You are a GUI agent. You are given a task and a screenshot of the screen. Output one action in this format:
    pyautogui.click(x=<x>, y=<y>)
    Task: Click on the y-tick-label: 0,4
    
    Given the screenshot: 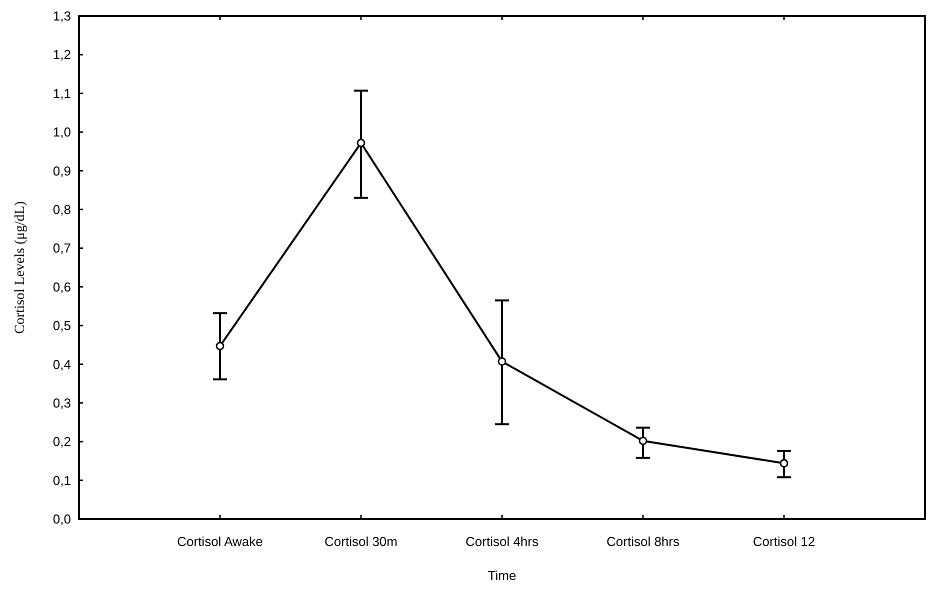 What is the action you would take?
    pyautogui.click(x=61, y=364)
    